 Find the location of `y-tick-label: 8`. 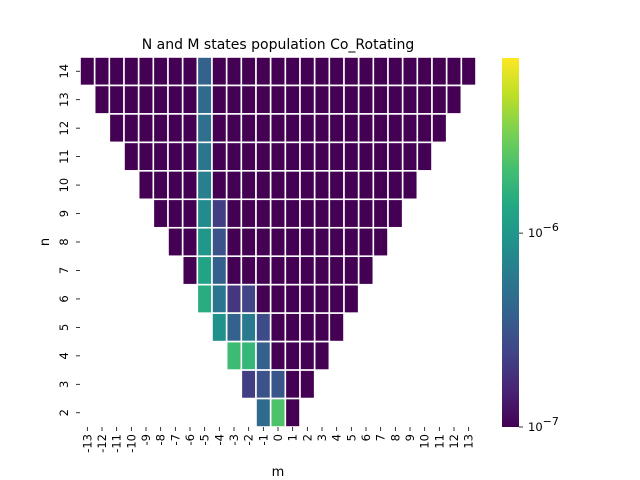

y-tick-label: 8 is located at coordinates (64, 241).